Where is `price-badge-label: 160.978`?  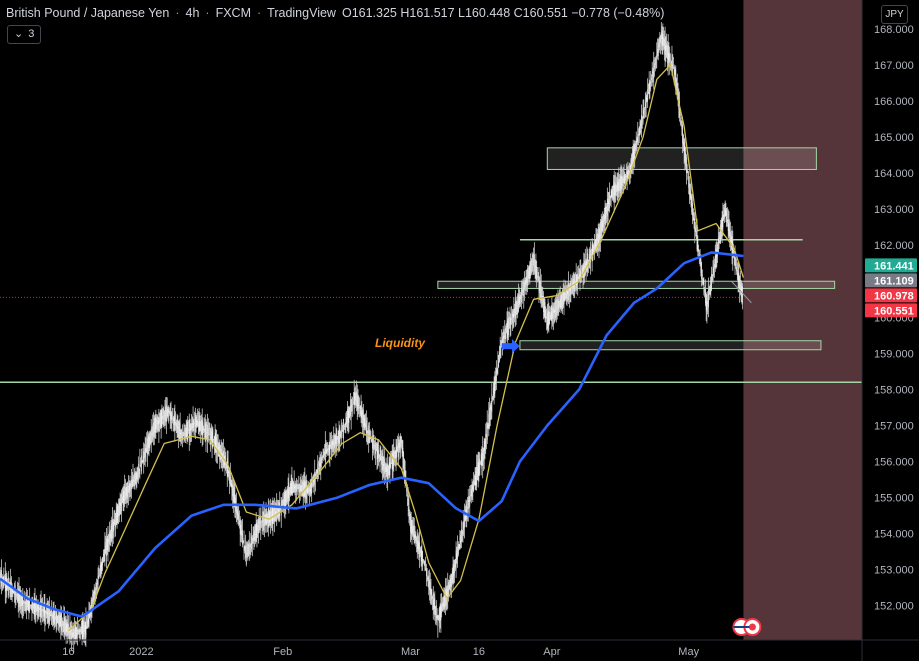 price-badge-label: 160.978 is located at coordinates (894, 296).